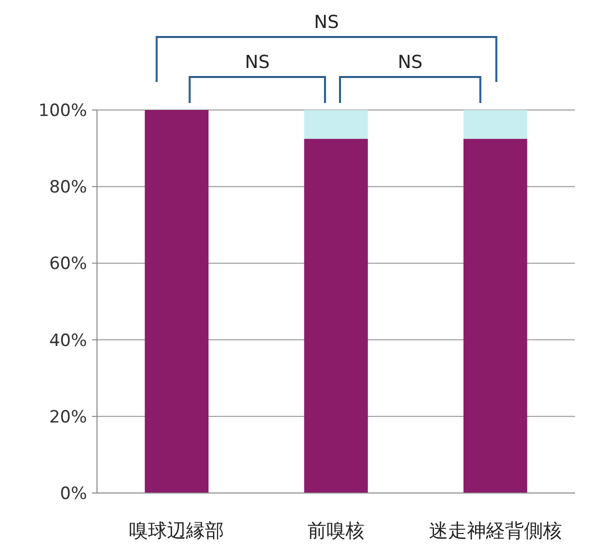 Image resolution: width=589 pixels, height=551 pixels. What do you see at coordinates (176, 531) in the screenshot?
I see `x-tick-label: 嗅球辺縁部` at bounding box center [176, 531].